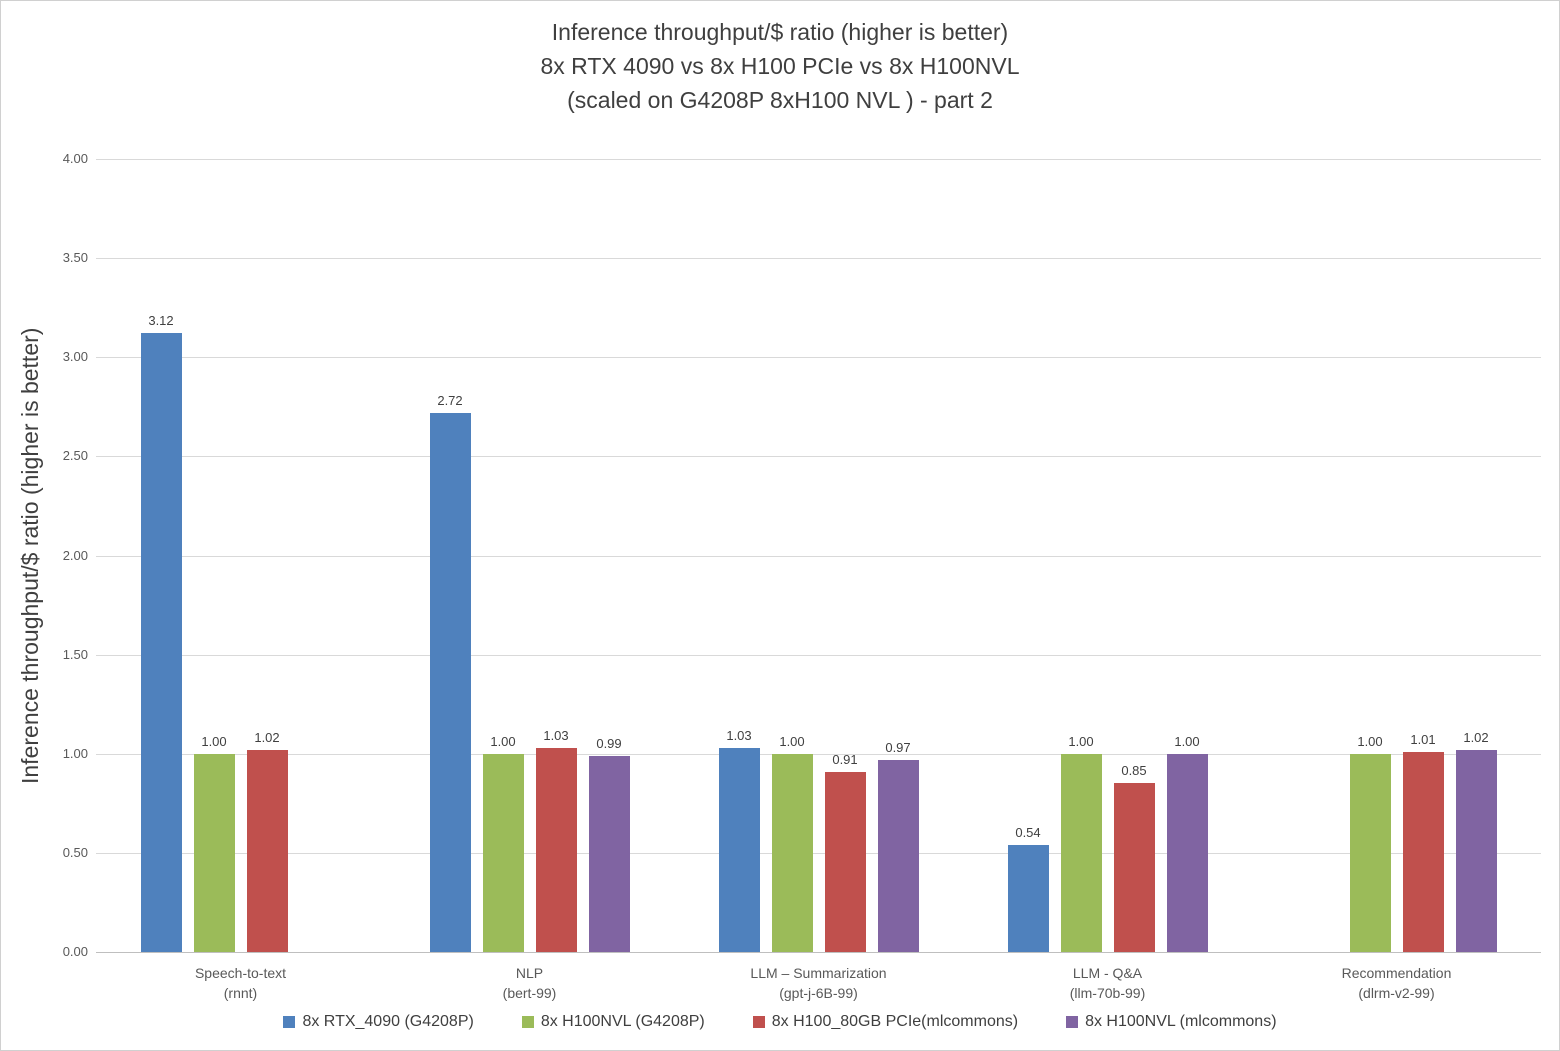  What do you see at coordinates (529, 993) in the screenshot?
I see `x-category-label-line2: (bert-99)` at bounding box center [529, 993].